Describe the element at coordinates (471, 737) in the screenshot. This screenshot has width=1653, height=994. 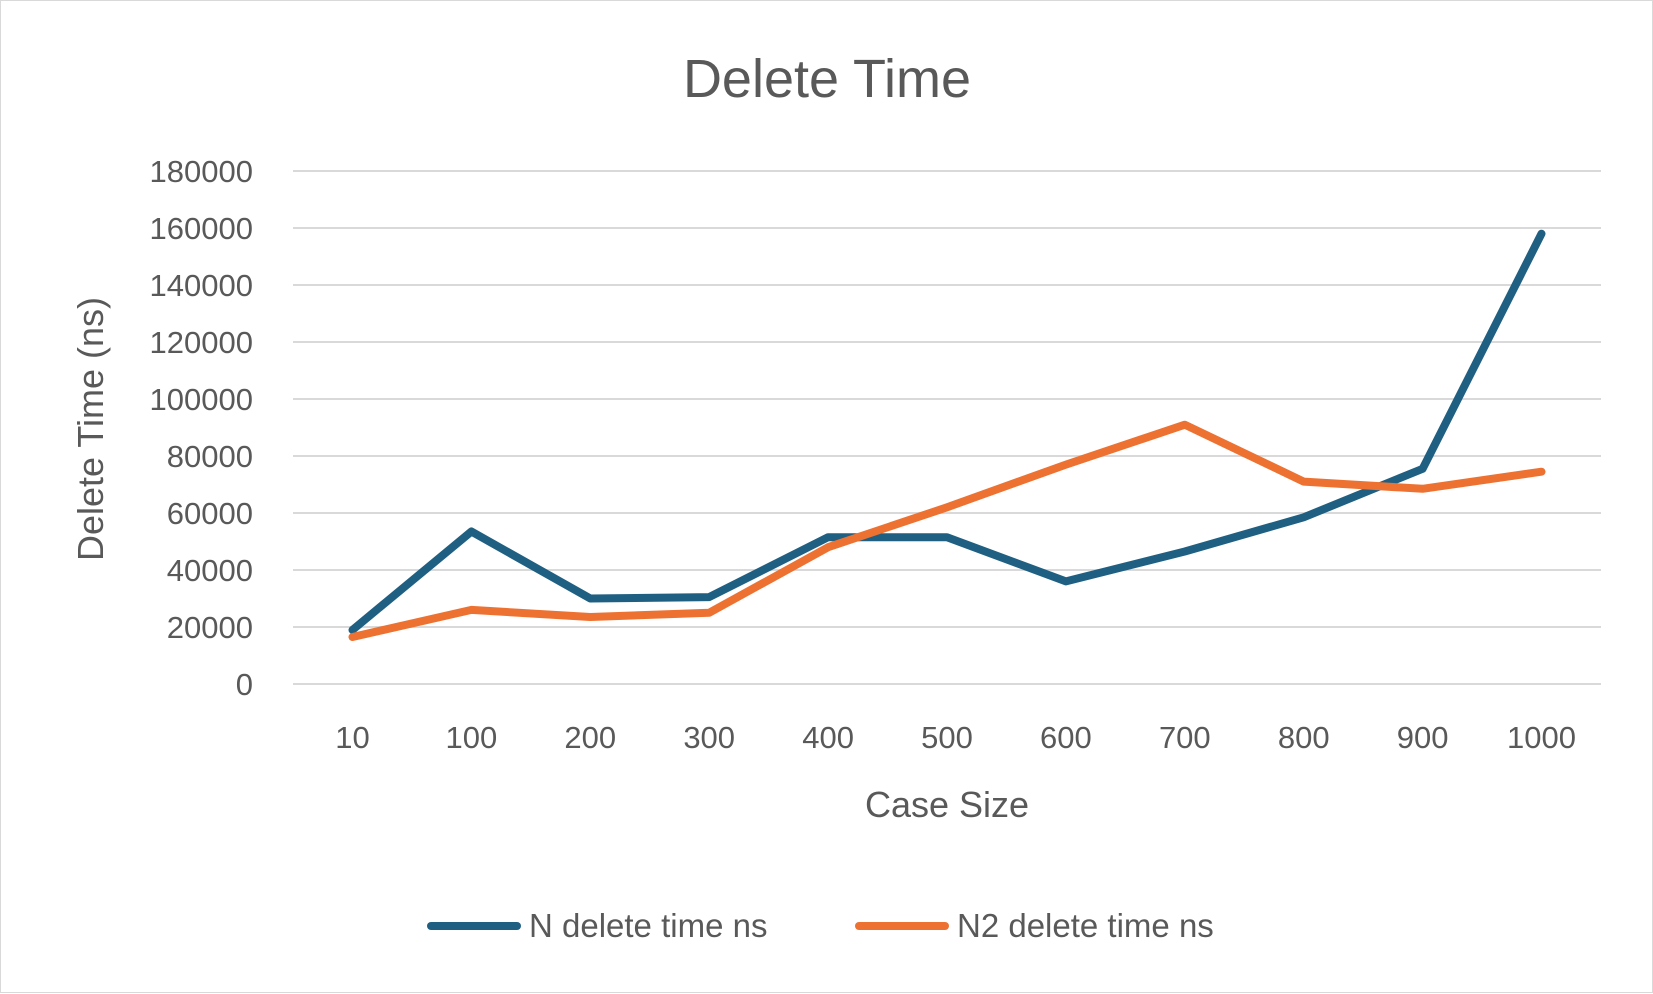
I see `x-tick-label: 100` at that location.